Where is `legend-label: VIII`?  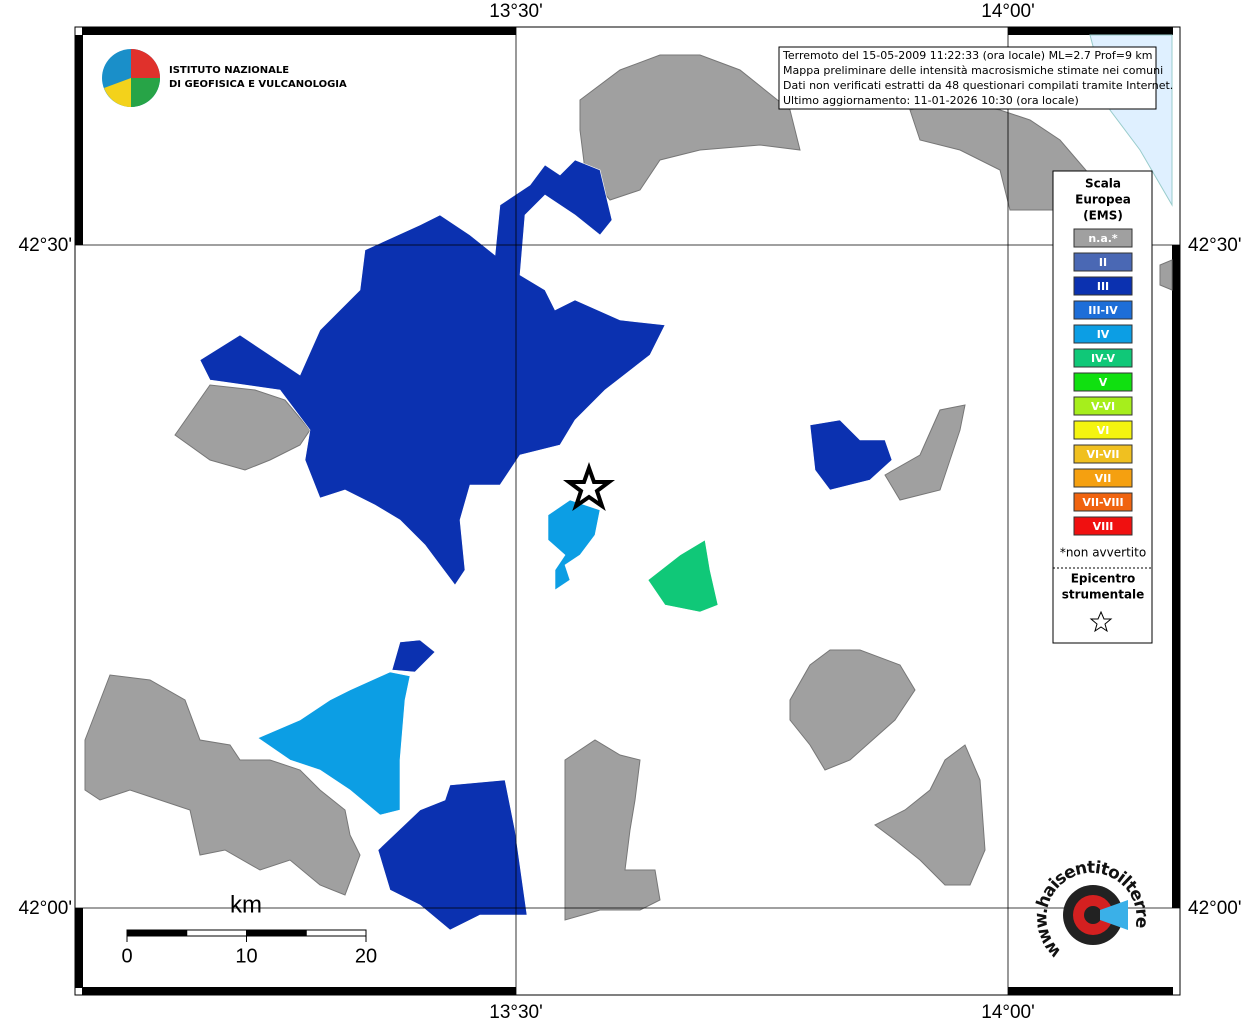
legend-label: VIII is located at coordinates (1103, 526).